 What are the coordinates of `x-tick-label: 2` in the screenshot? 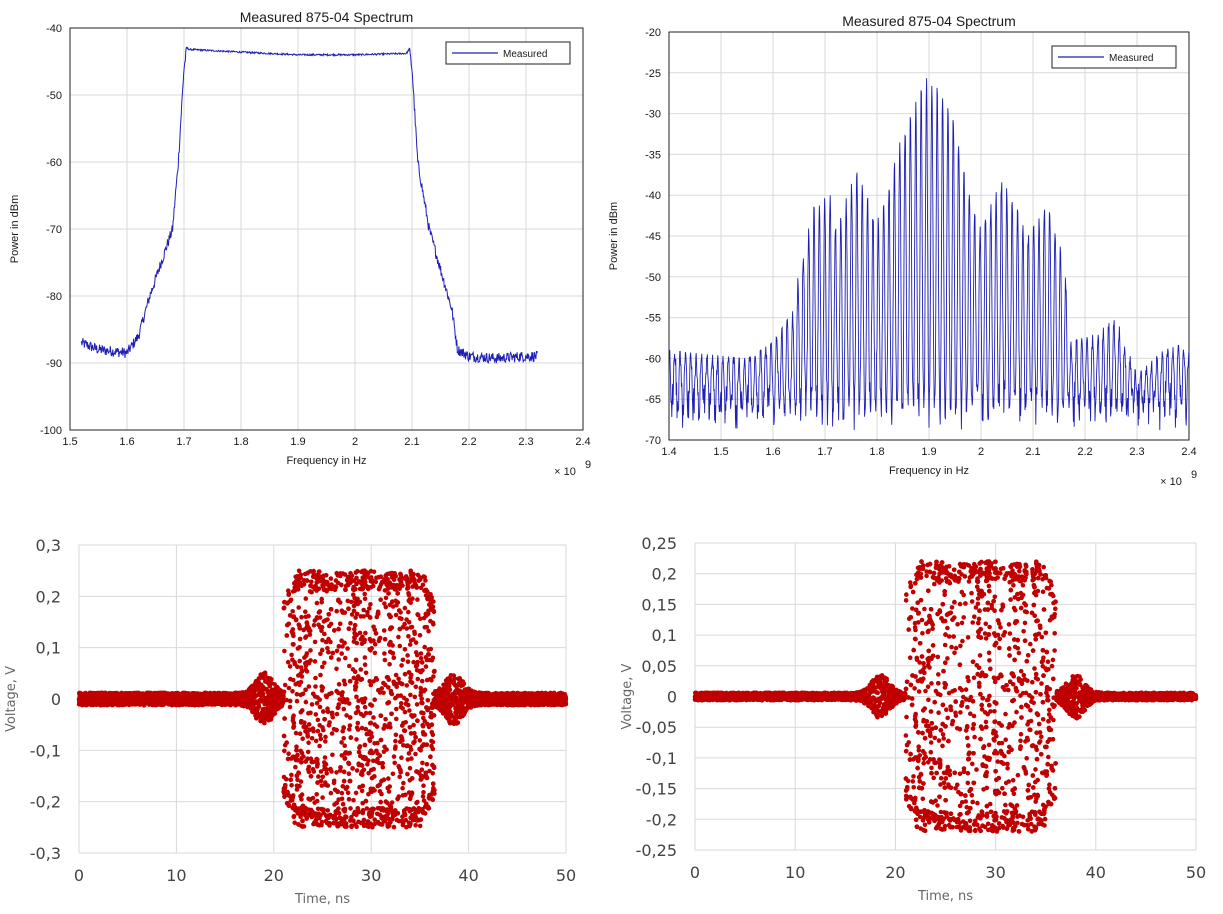 It's located at (355, 442).